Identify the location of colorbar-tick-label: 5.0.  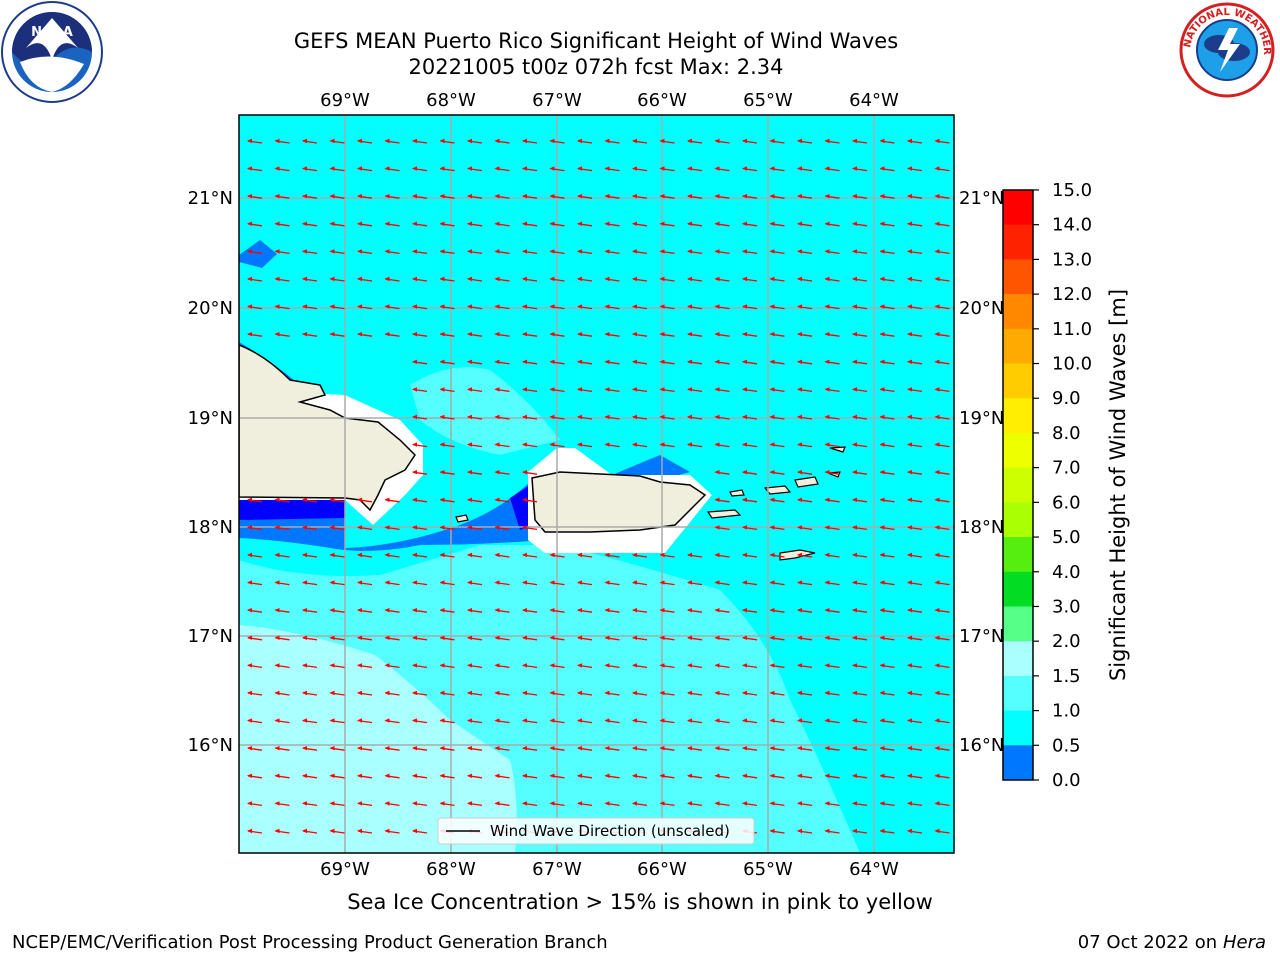
(1066, 537).